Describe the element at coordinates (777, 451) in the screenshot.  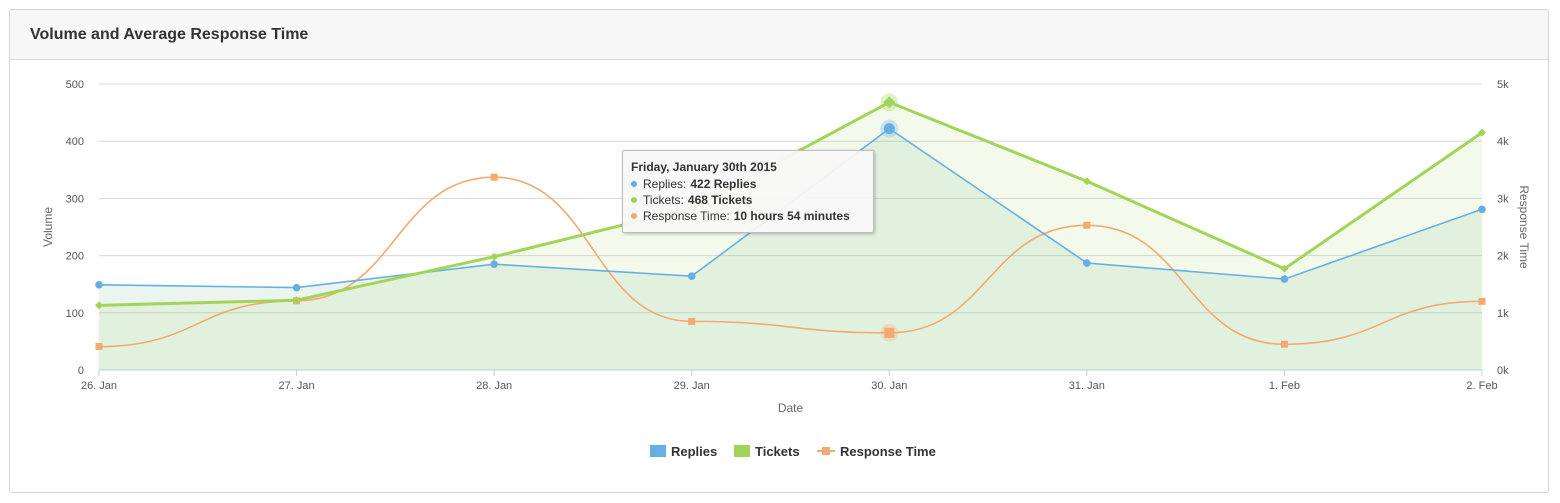
I see `legend-tickets-label: Tickets` at that location.